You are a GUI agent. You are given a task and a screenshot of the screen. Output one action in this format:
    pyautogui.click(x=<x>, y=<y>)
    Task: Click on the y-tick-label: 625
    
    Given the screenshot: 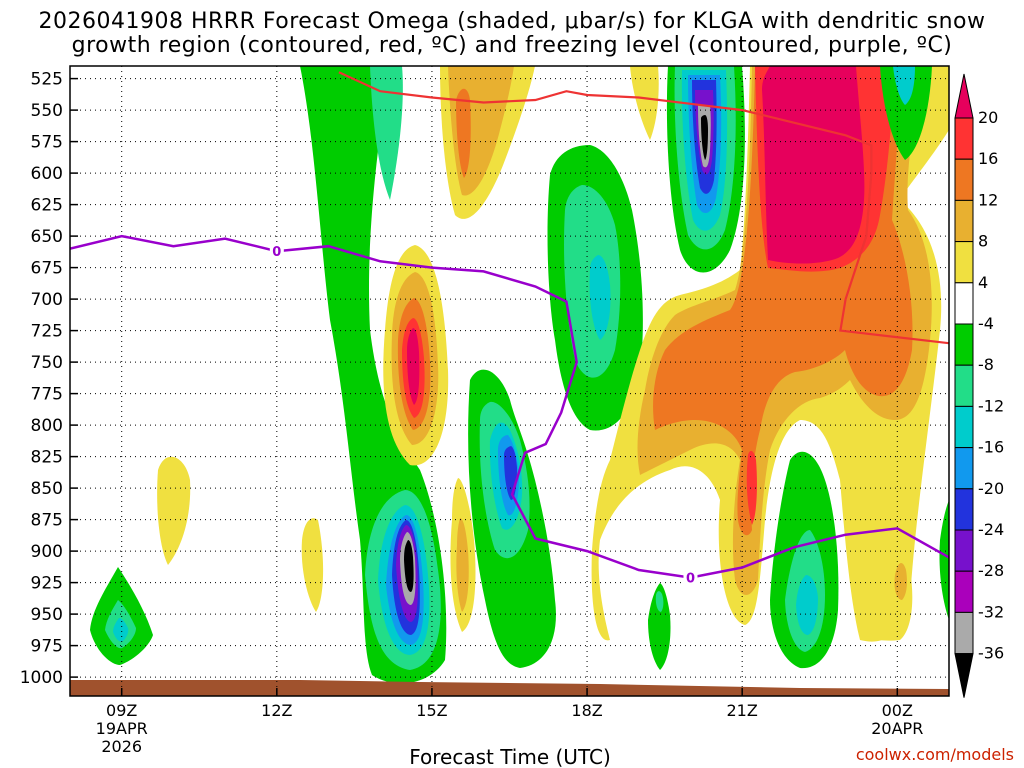 What is the action you would take?
    pyautogui.click(x=47, y=206)
    